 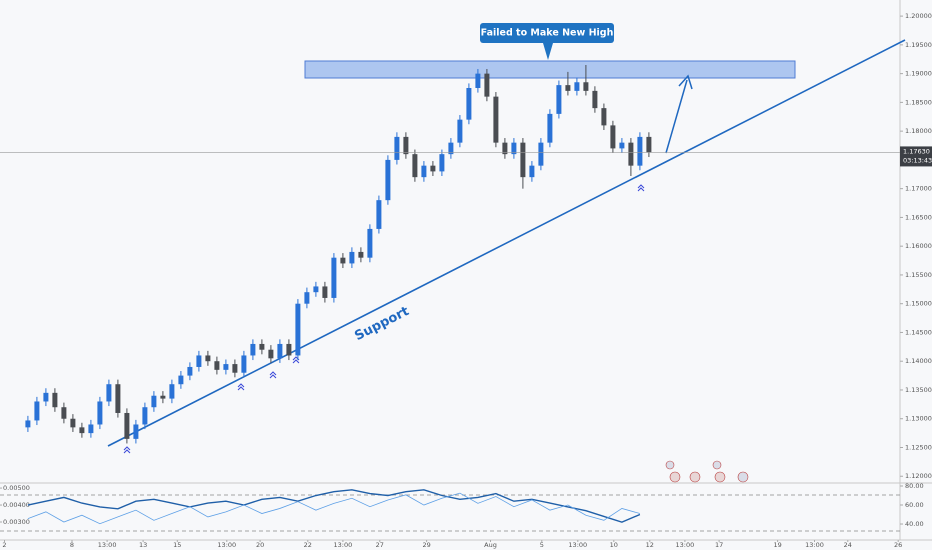 I want to click on y-tick-label: 1.14000, so click(x=918, y=361).